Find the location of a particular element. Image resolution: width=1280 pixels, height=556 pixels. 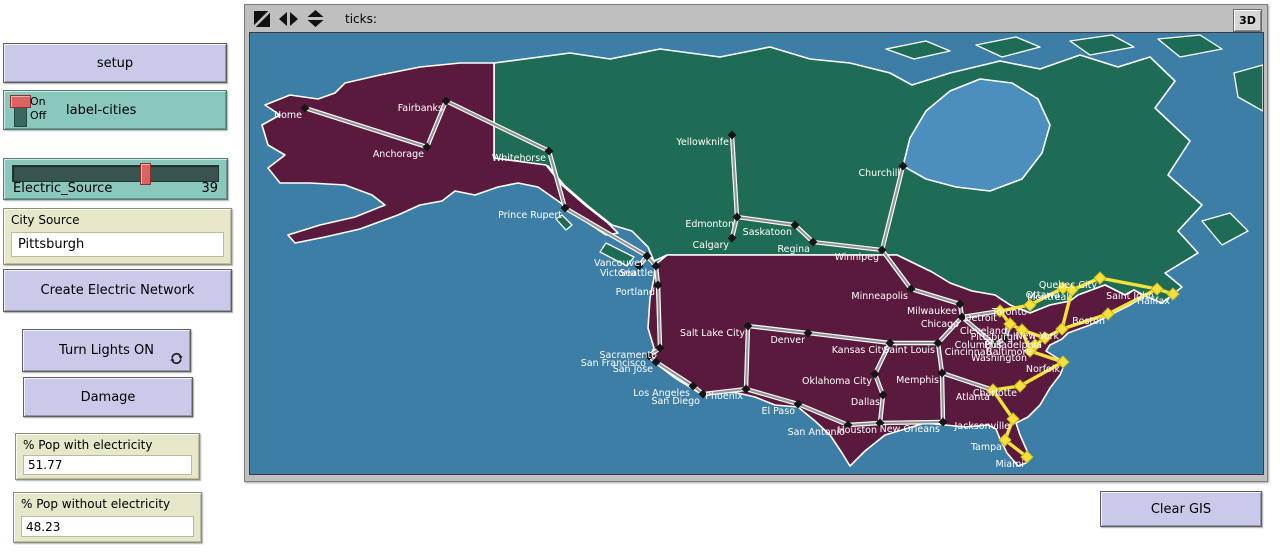

city-node-winnipeg is located at coordinates (882, 250).